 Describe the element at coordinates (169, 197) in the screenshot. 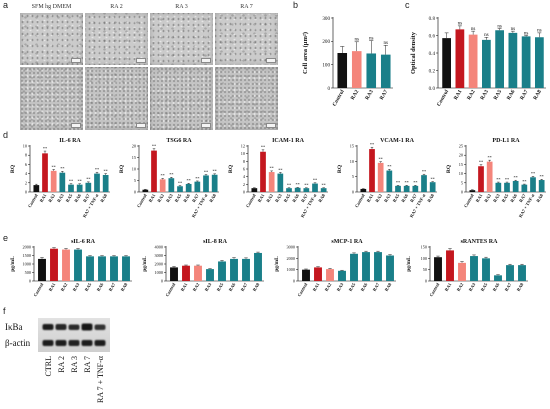

I see `x-tick-label: RA3` at that location.